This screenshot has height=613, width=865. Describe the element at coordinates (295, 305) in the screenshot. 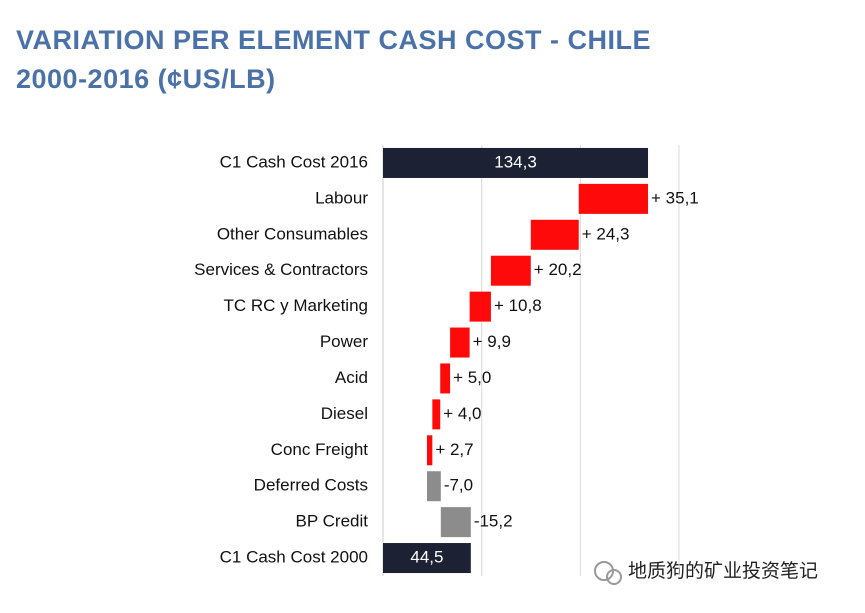

I see `category-label: TC RC y Marketing` at that location.